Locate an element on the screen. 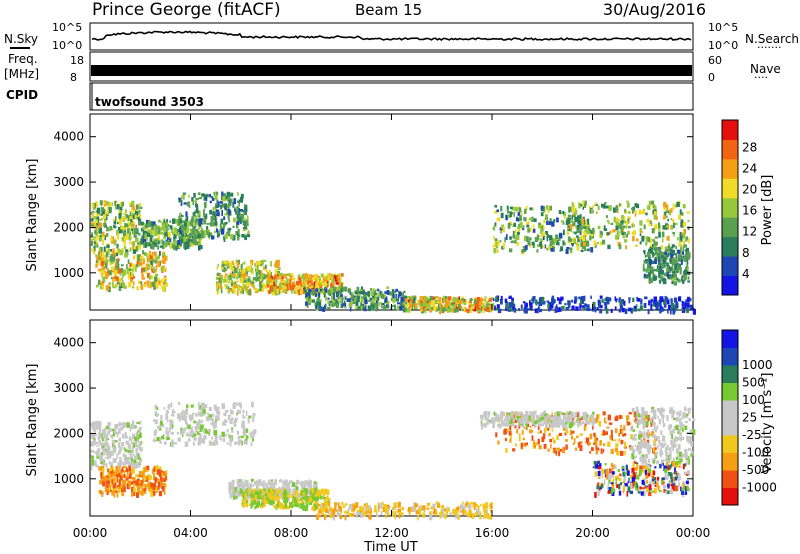 The height and width of the screenshot is (554, 800). nave-tick-bottom: 0 is located at coordinates (711, 77).